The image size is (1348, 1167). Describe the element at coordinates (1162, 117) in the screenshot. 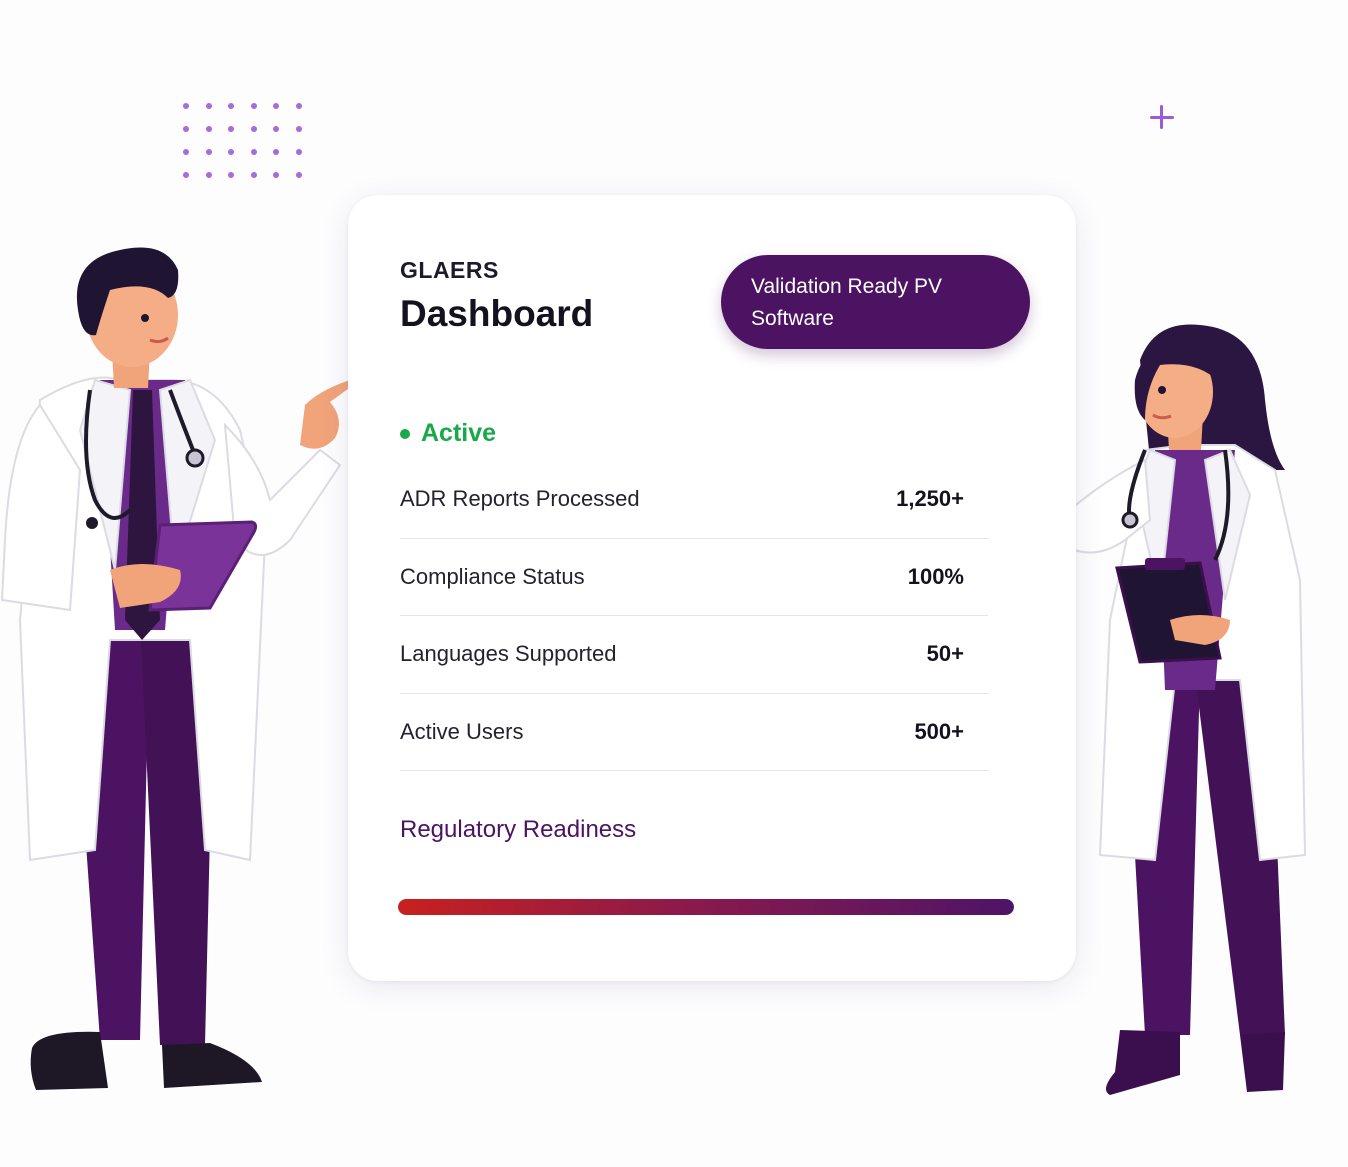

I see `plus-icon` at that location.